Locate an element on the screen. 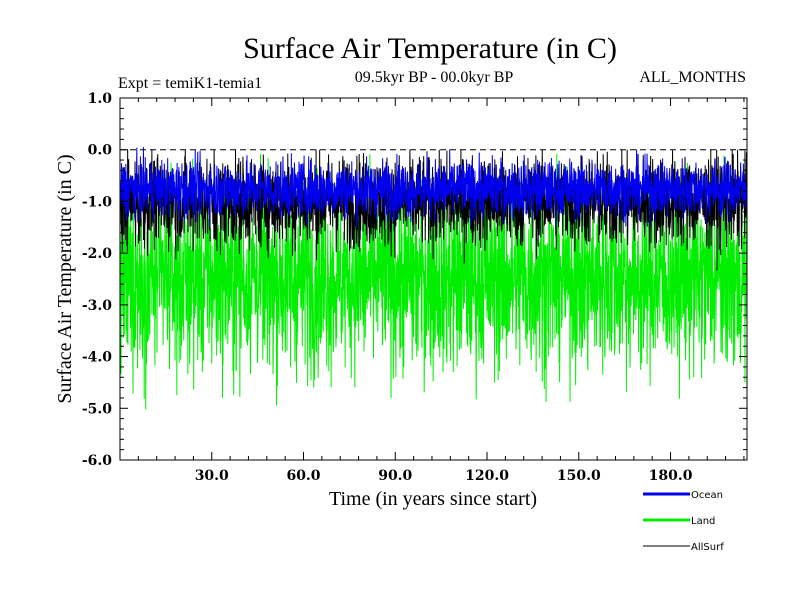  experiment-label: Expt = temiK1-temia1 is located at coordinates (190, 83).